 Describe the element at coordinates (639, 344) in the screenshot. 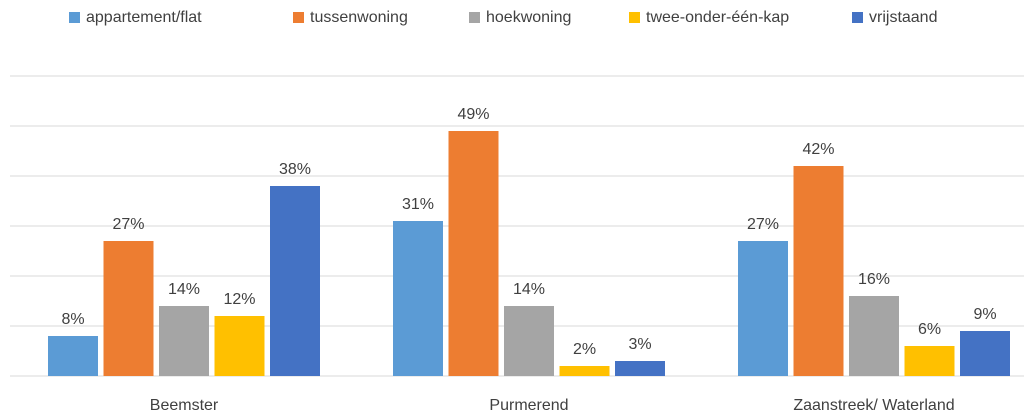

I see `data-label: 3%` at that location.